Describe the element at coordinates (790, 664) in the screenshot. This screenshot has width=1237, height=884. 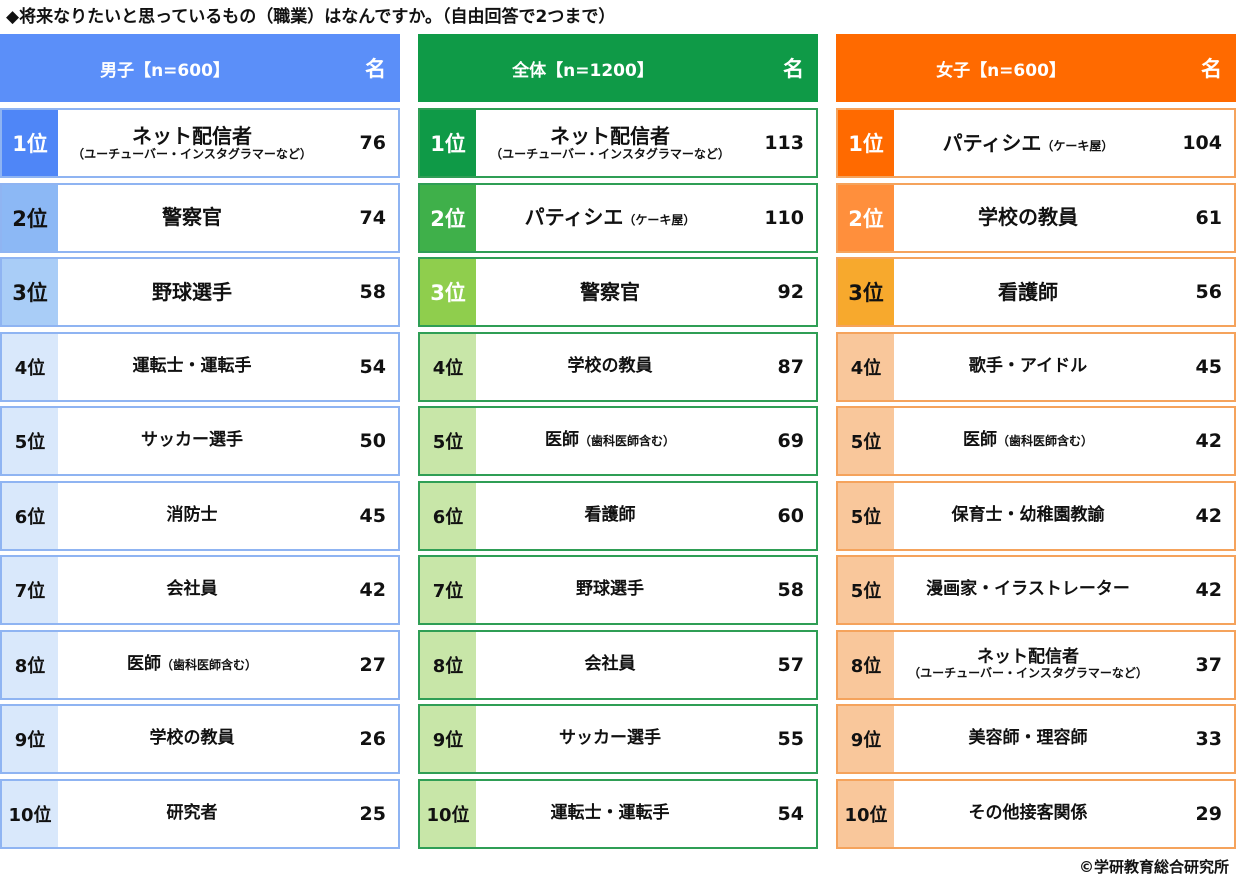
I see `value-cell: 57` at that location.